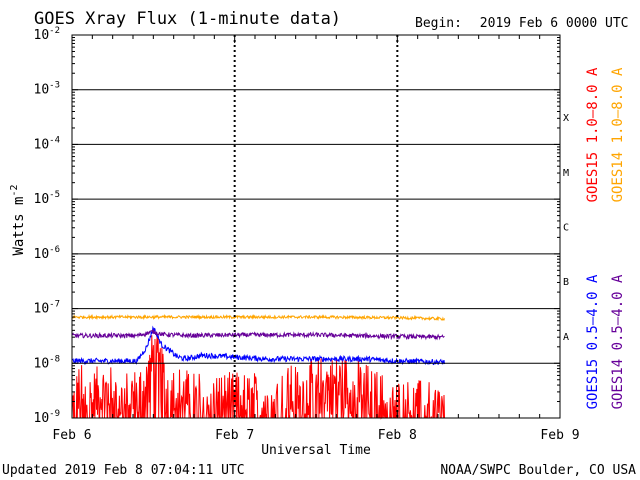 This screenshot has height=480, width=640. What do you see at coordinates (54, 86) in the screenshot?
I see `y-tick-exp: -3` at bounding box center [54, 86].